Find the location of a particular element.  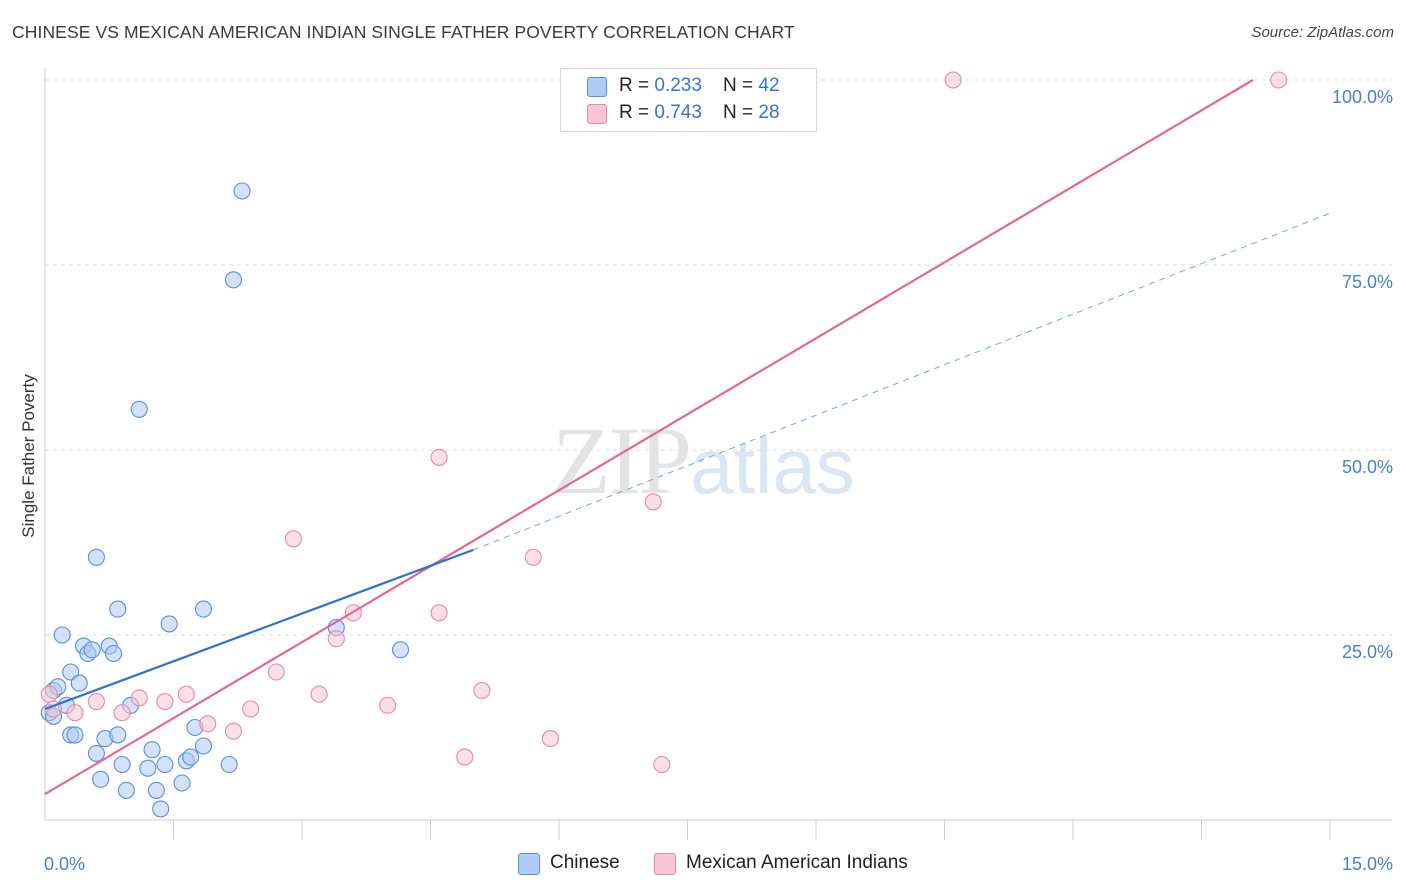

y-axis-label: Single Father Poverty is located at coordinates (28, 456).